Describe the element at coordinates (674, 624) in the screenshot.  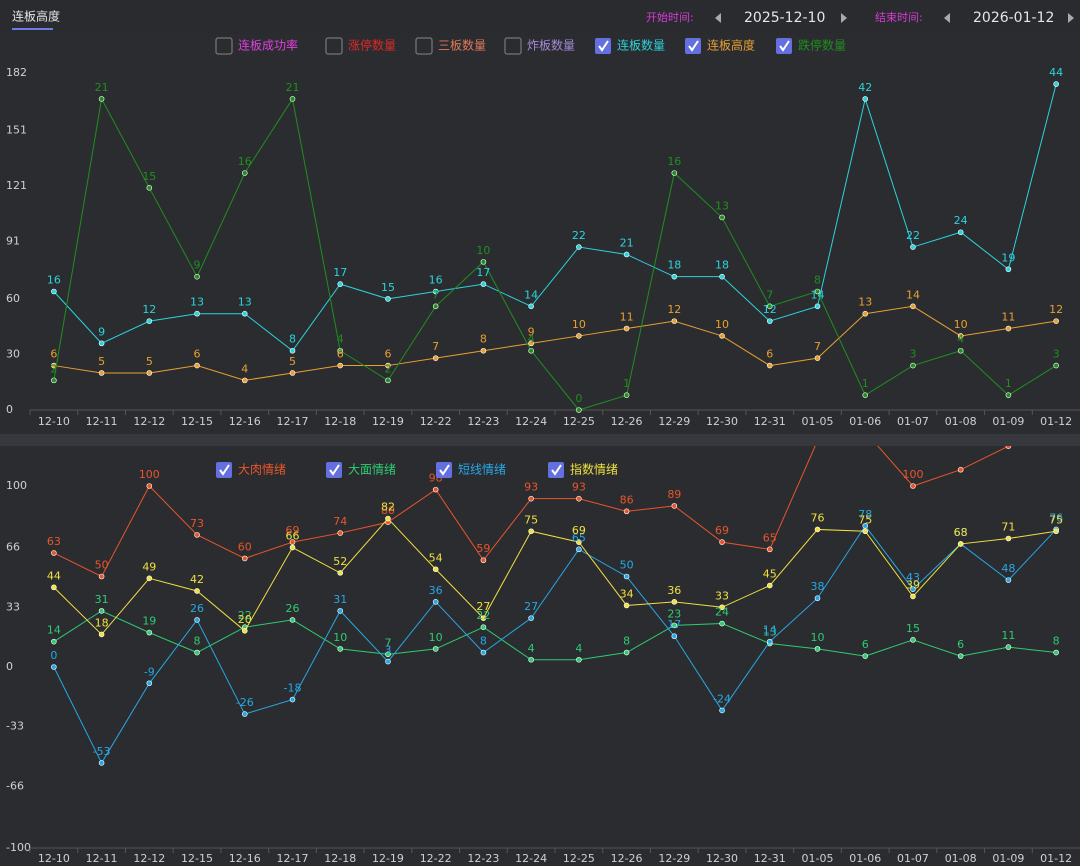
I see `data-label: 17` at that location.